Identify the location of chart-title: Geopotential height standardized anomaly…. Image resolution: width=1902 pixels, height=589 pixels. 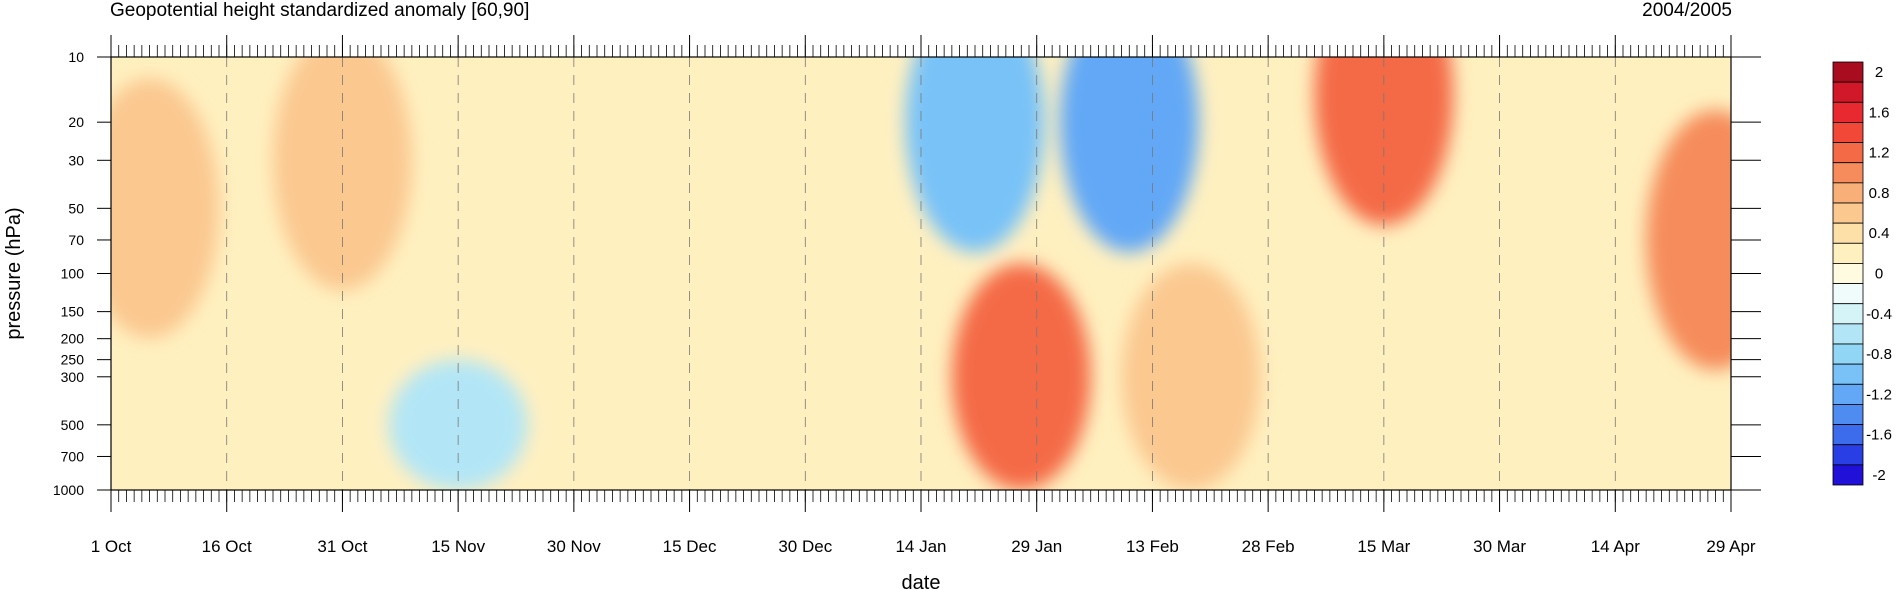
(320, 10).